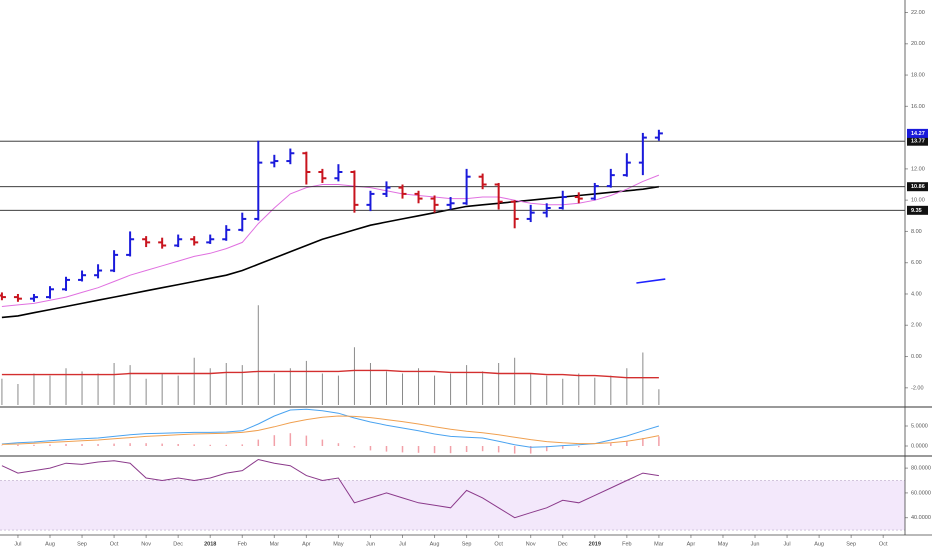  What do you see at coordinates (242, 544) in the screenshot?
I see `x-tick-label: Feb` at bounding box center [242, 544].